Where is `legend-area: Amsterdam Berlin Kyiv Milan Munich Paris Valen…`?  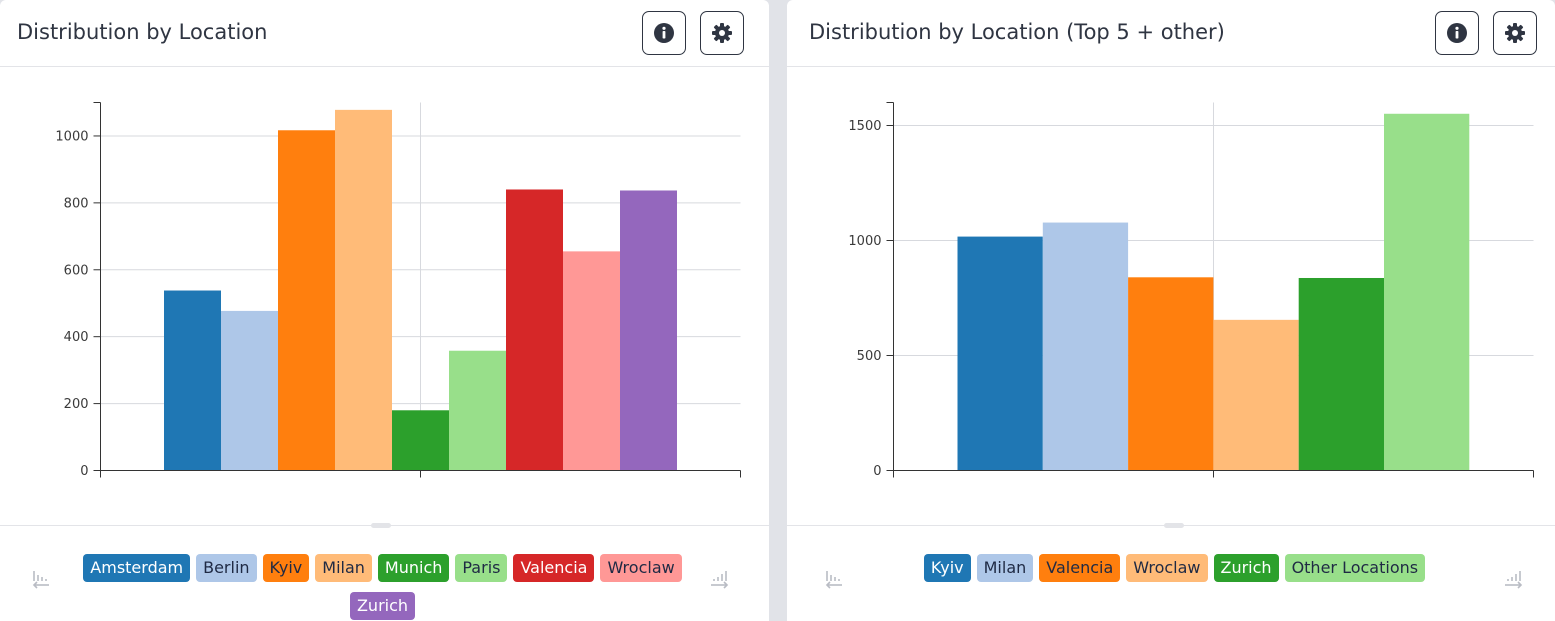
legend-area: Amsterdam Berlin Kyiv Milan Munich Paris Valen… is located at coordinates (384, 572).